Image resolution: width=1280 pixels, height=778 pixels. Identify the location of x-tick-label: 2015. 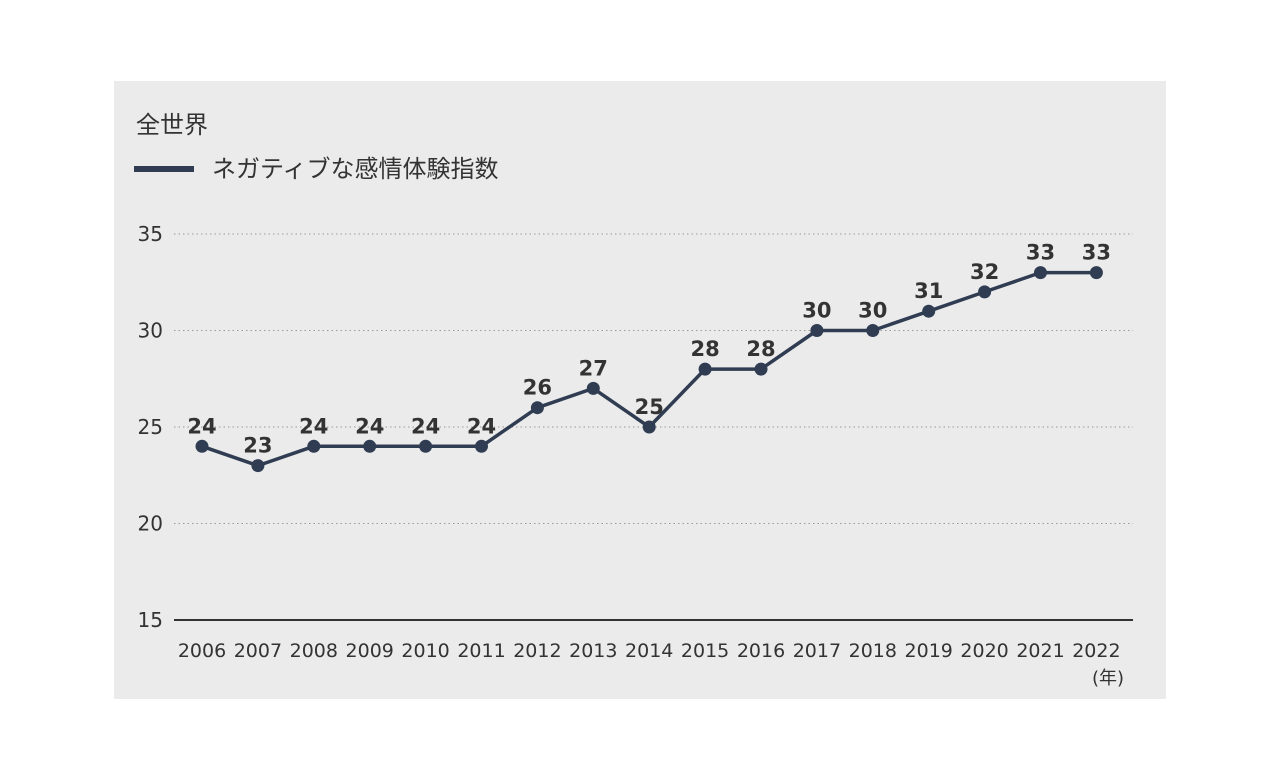
(705, 651).